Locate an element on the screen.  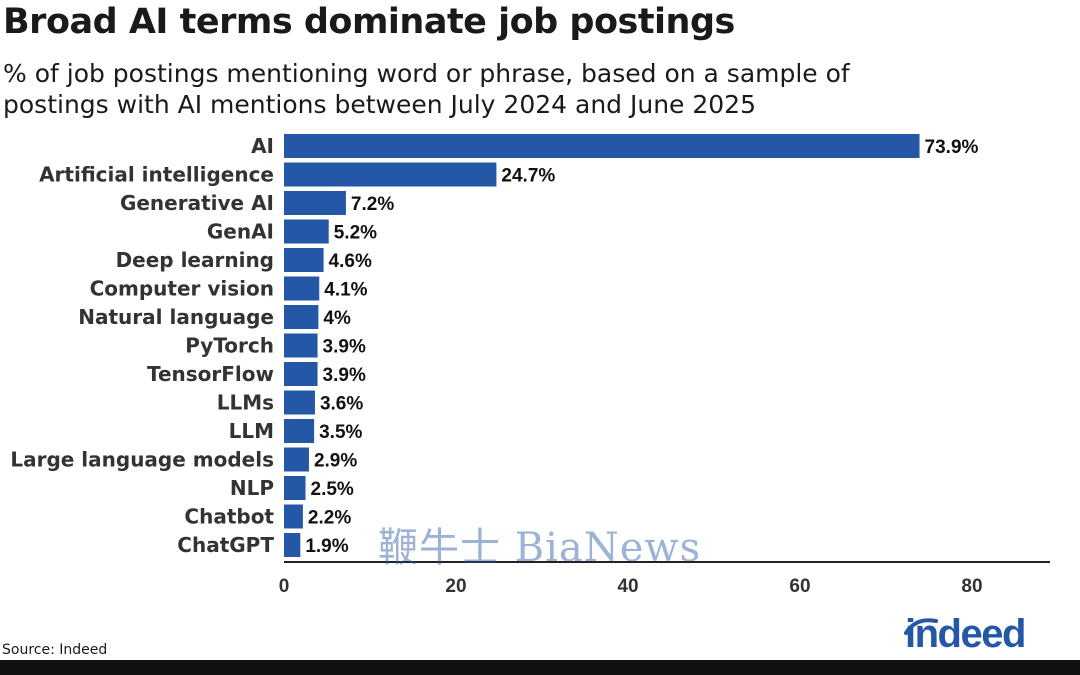
value-label: 4% is located at coordinates (337, 318).